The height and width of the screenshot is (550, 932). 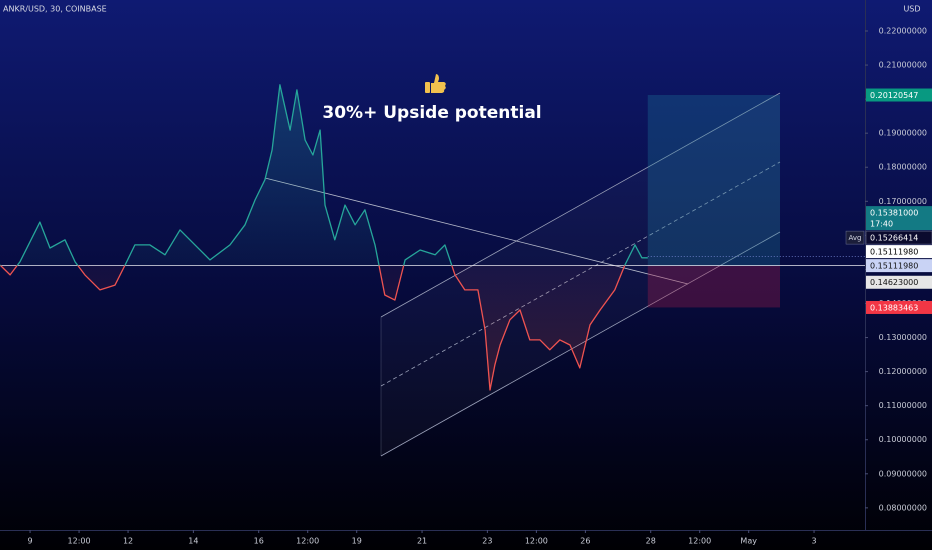 I want to click on price-label: 0.14623000, so click(x=894, y=282).